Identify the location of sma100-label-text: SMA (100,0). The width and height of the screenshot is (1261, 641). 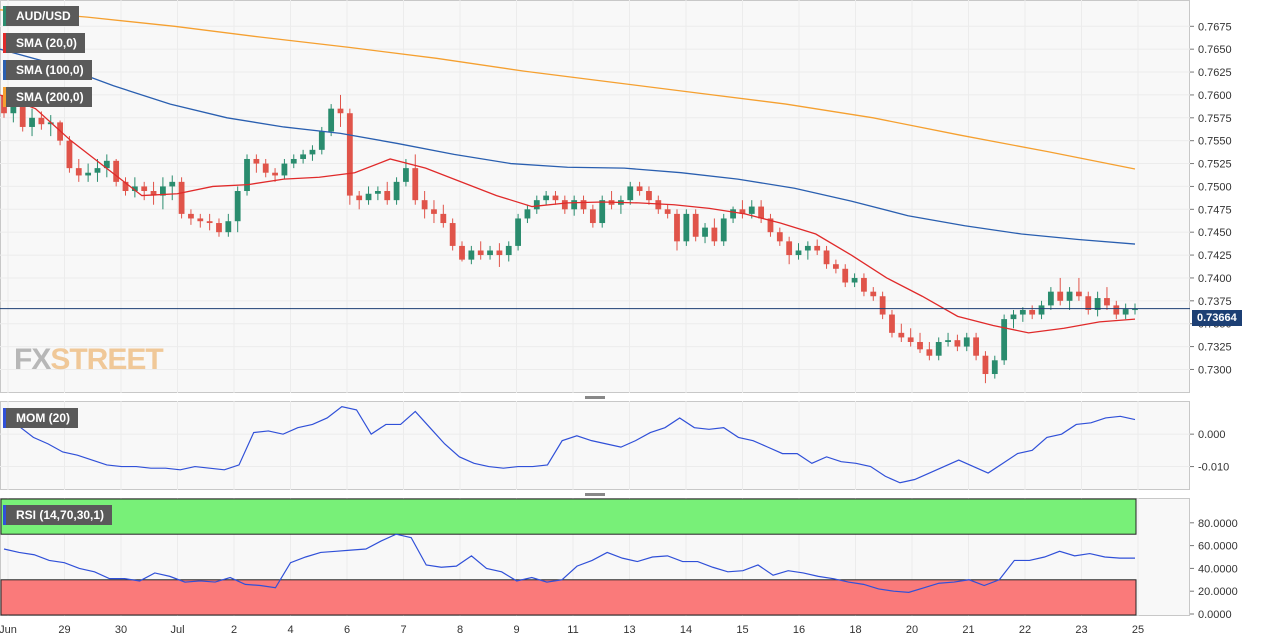
(50, 70).